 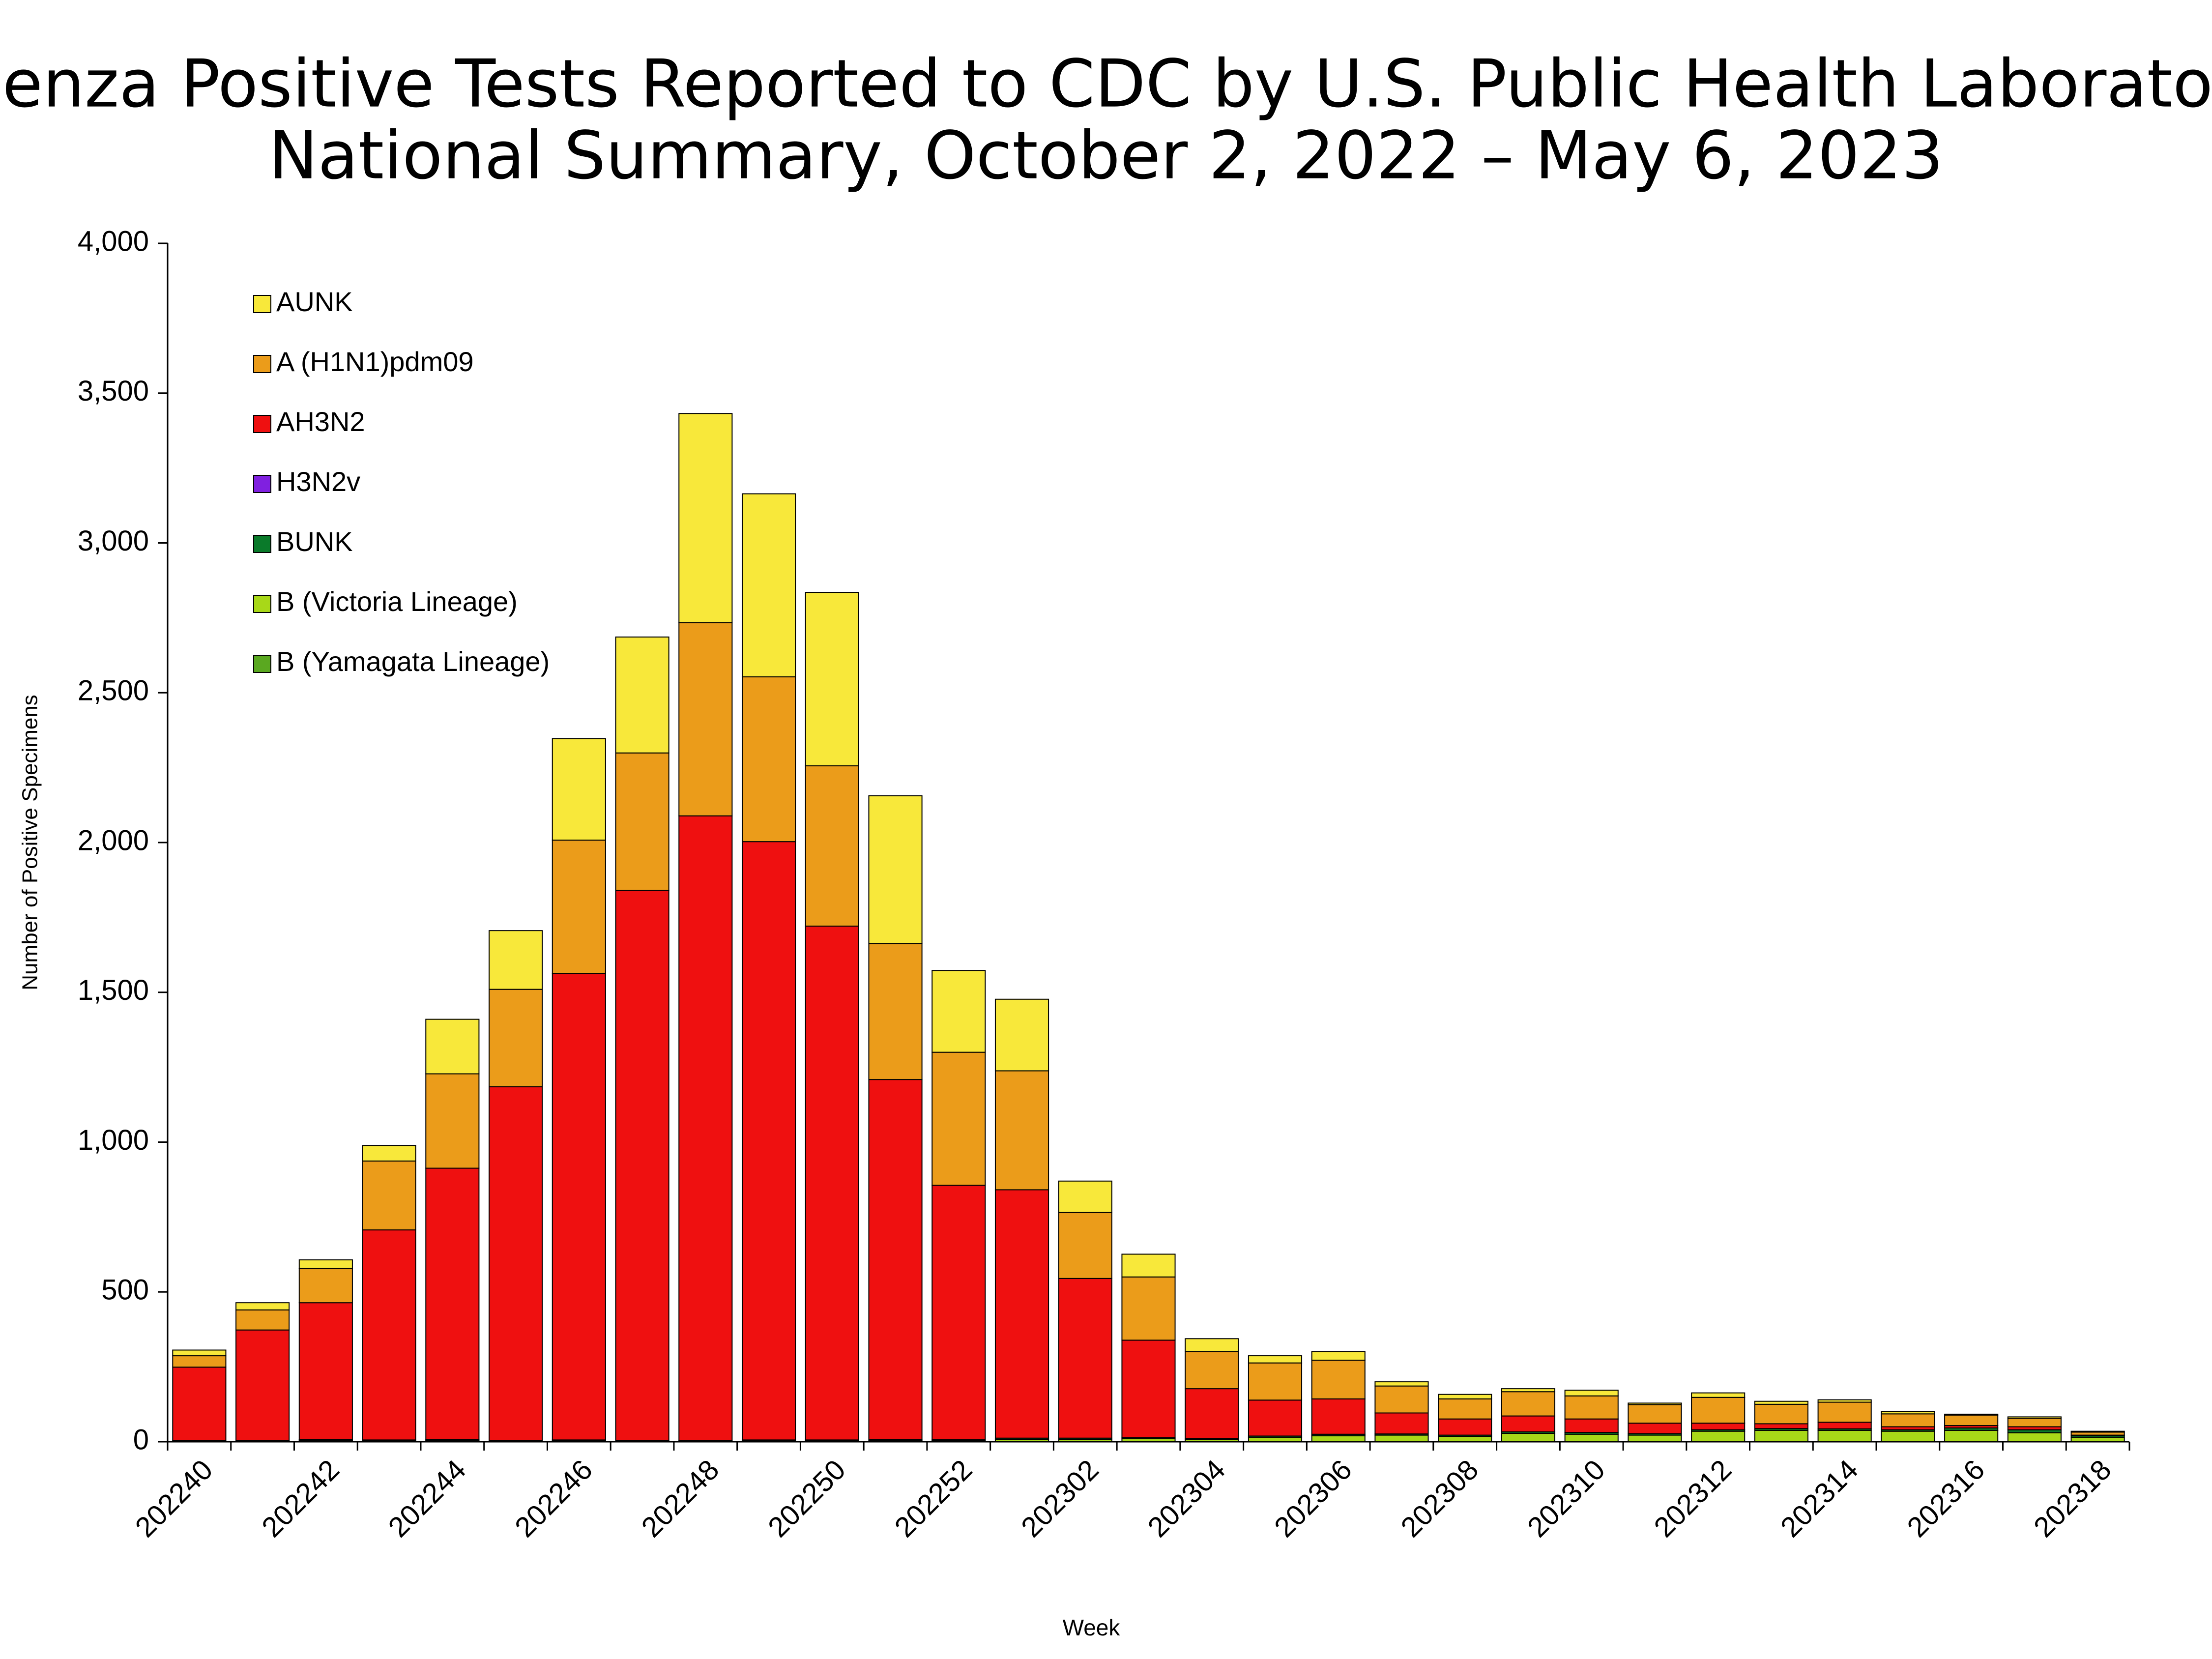 What do you see at coordinates (318, 482) in the screenshot?
I see `legend-label: H3N2v` at bounding box center [318, 482].